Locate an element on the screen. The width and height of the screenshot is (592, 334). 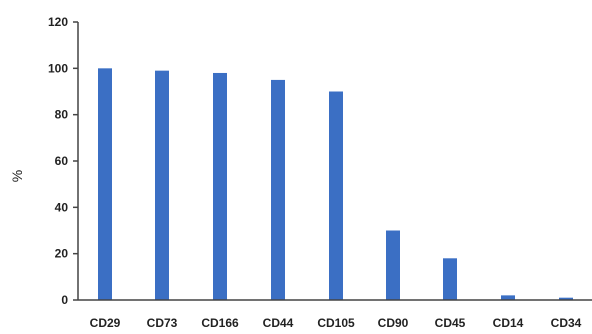
bar-cd73 is located at coordinates (162, 185).